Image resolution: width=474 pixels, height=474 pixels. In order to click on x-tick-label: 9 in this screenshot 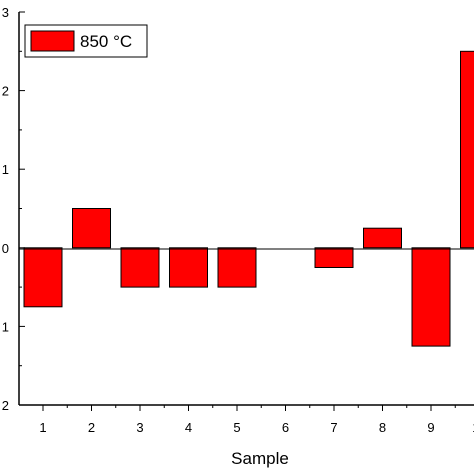, I will do `click(430, 427)`.